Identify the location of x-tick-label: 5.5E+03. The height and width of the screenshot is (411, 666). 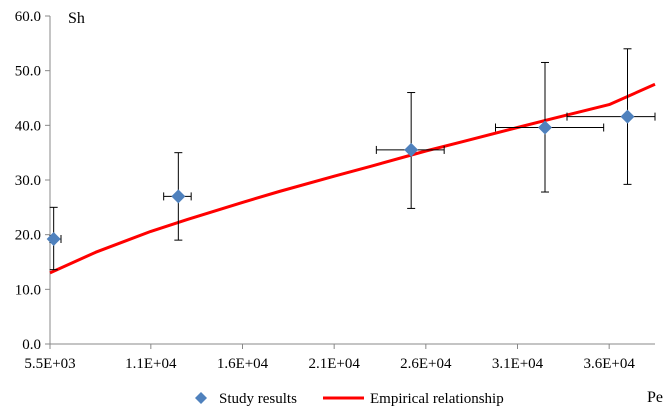
(49, 364).